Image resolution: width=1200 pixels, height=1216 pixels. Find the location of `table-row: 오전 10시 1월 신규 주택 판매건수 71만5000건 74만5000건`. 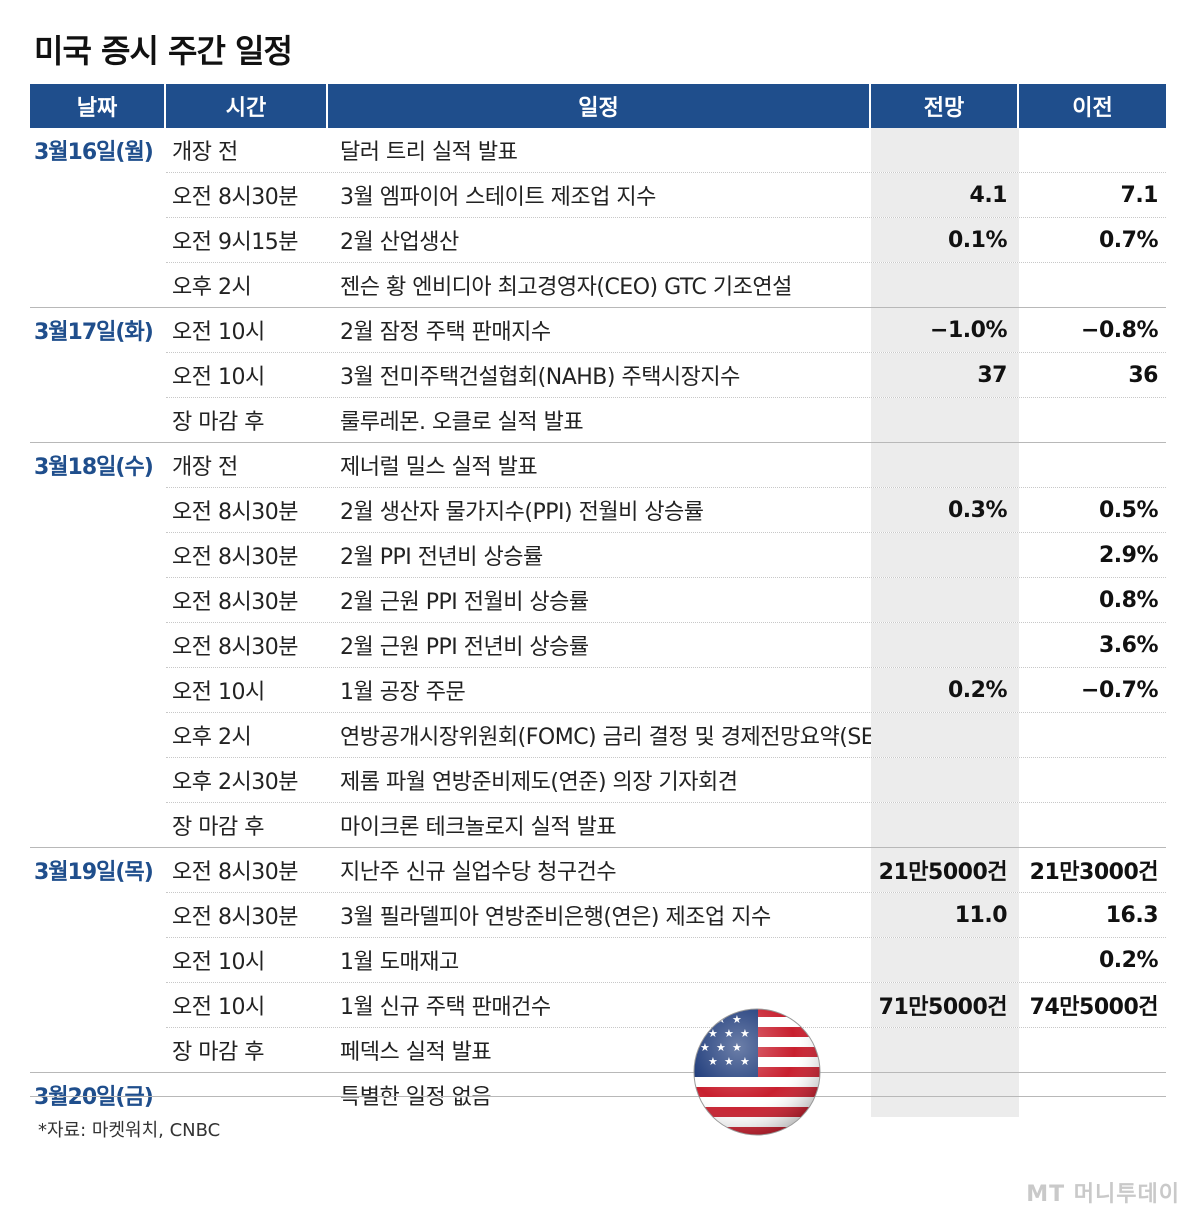

table-row: 오전 10시 1월 신규 주택 판매건수 71만5000건 74만5000건 is located at coordinates (666, 1004).